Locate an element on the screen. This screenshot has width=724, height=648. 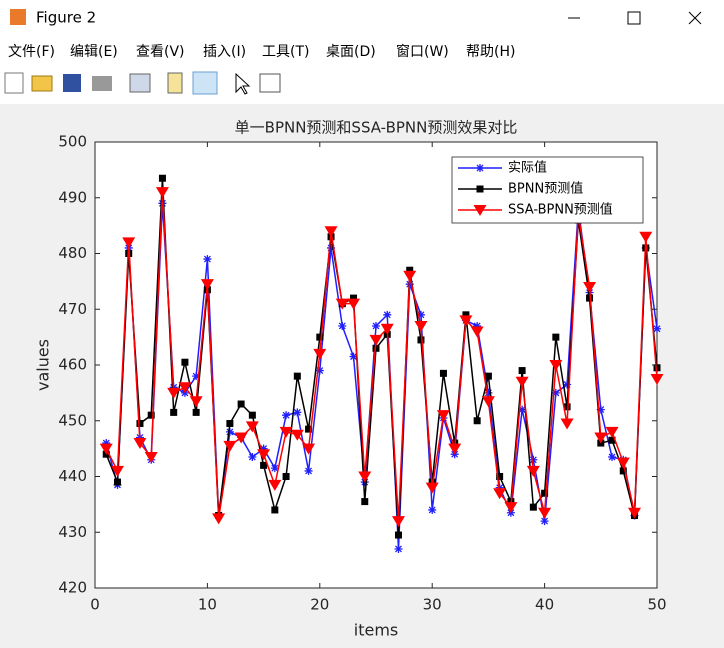
tool-link is located at coordinates (140, 83).